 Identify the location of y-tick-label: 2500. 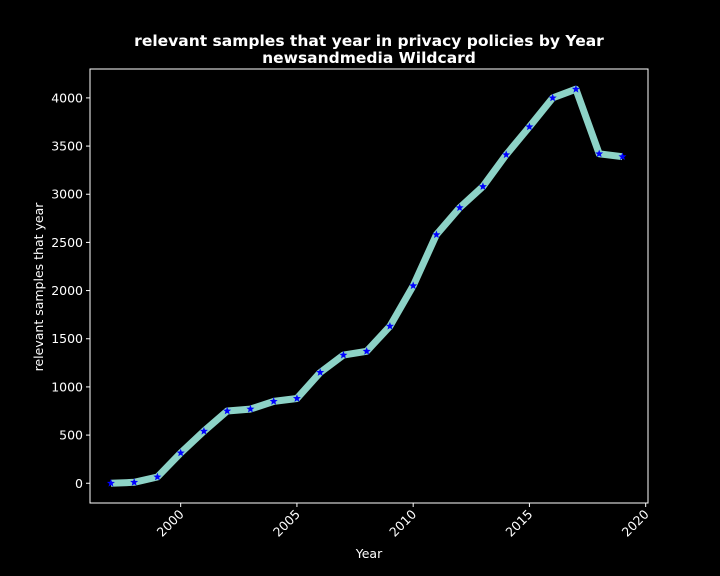
(67, 242).